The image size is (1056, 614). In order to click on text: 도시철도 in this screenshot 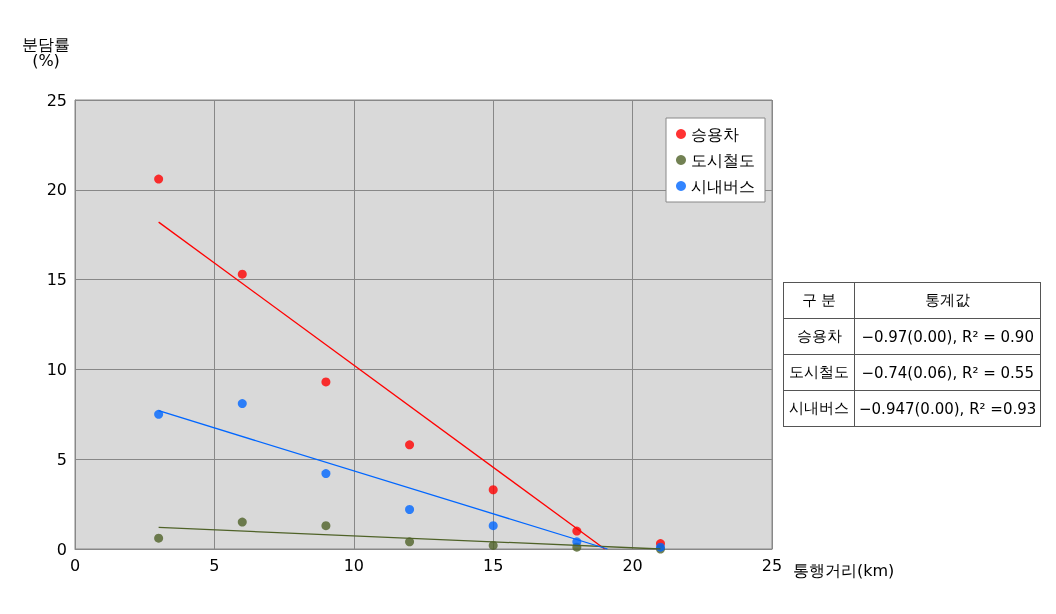, I will do `click(819, 372)`.